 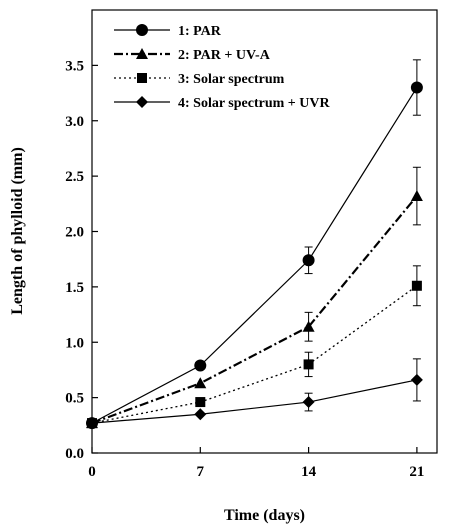 I want to click on x-tick-label: 21, so click(x=416, y=472).